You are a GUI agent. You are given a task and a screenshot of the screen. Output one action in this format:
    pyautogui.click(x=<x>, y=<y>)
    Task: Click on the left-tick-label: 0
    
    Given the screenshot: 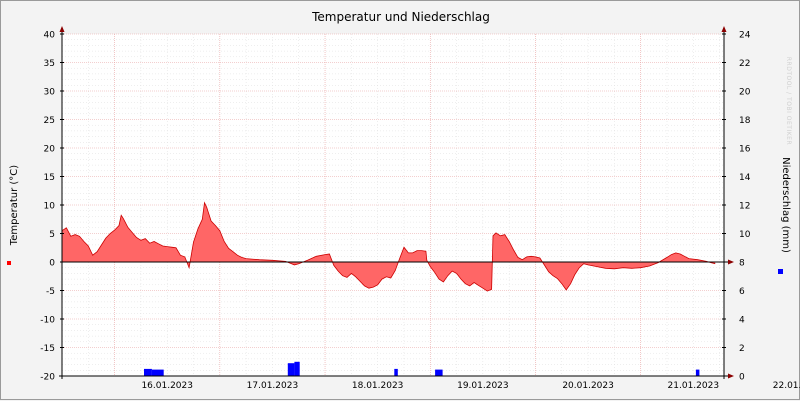 What is the action you would take?
    pyautogui.click(x=52, y=264)
    